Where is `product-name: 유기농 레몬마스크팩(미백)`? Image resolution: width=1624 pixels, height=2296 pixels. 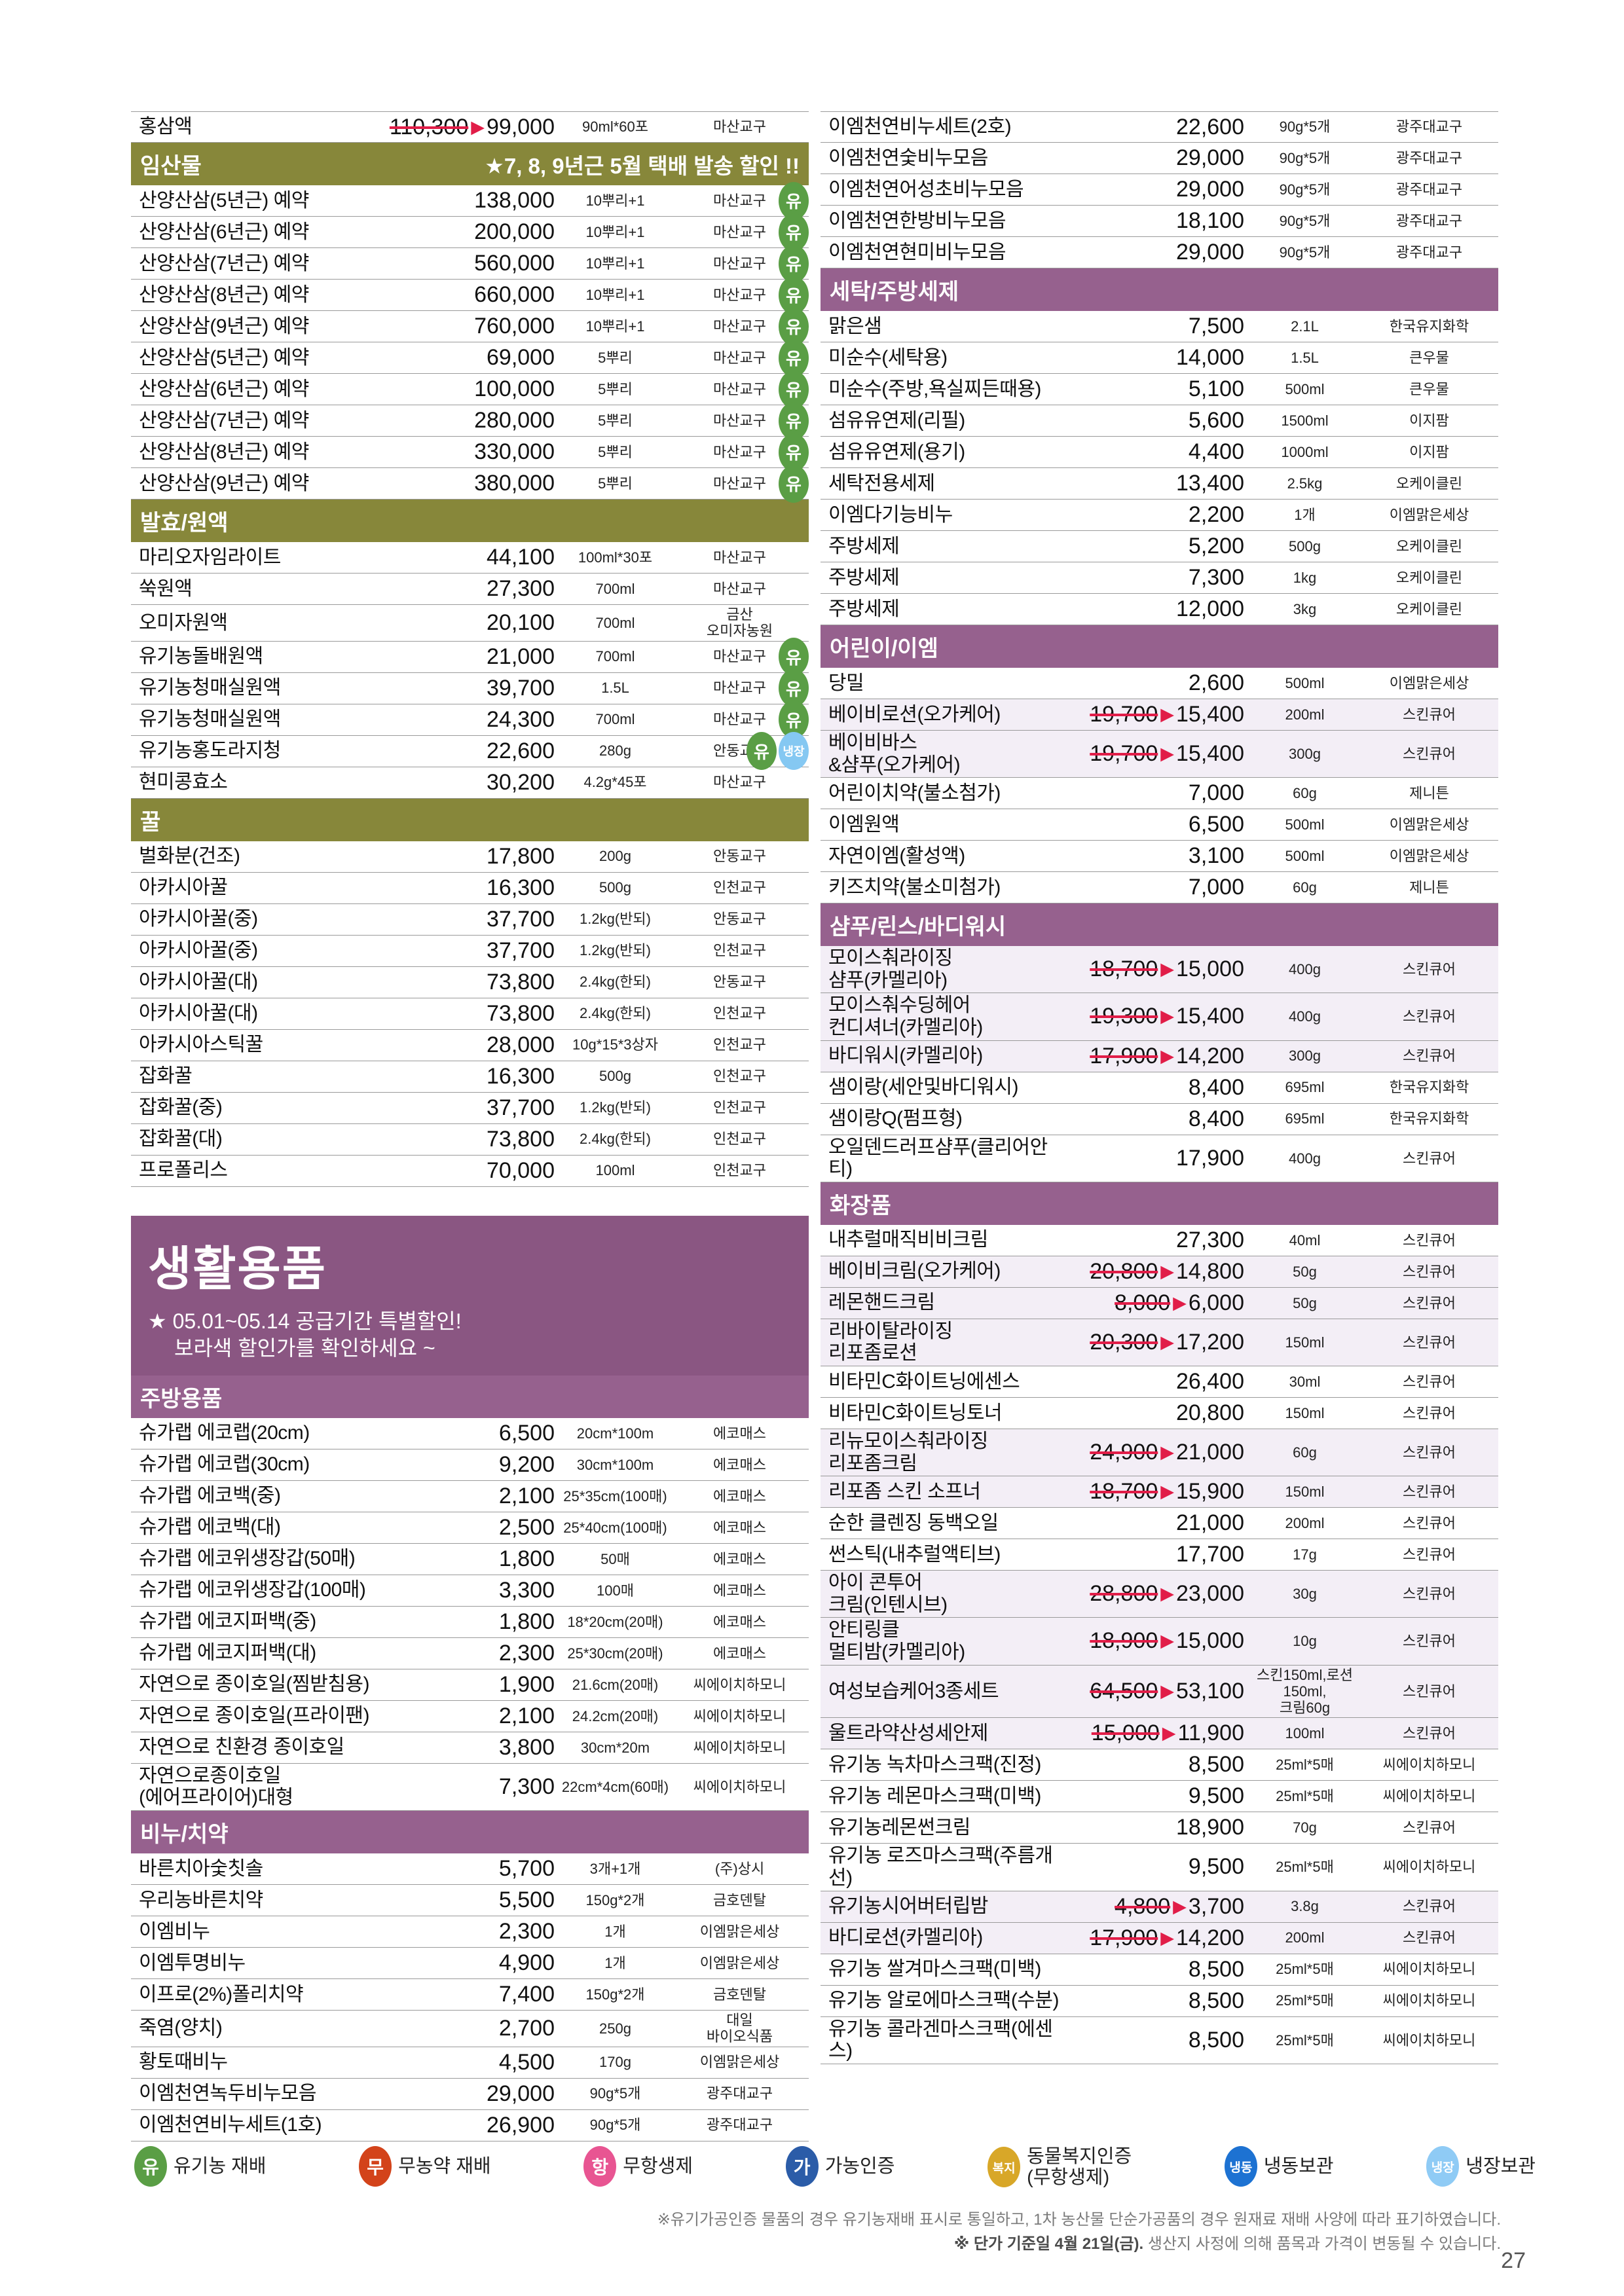
product-name: 유기농 레몬마스크팩(미백) is located at coordinates (934, 1796).